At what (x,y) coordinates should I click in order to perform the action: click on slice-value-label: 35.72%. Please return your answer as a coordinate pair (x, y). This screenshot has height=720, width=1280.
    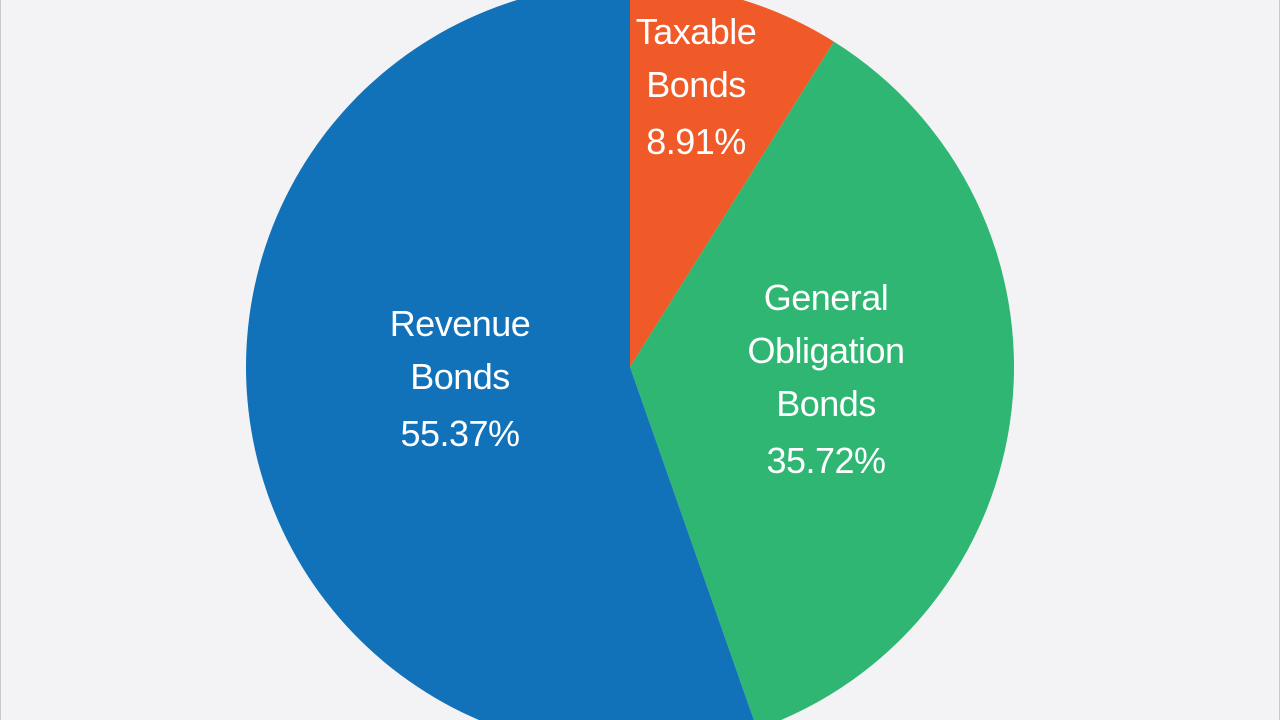
    Looking at the image, I should click on (825, 460).